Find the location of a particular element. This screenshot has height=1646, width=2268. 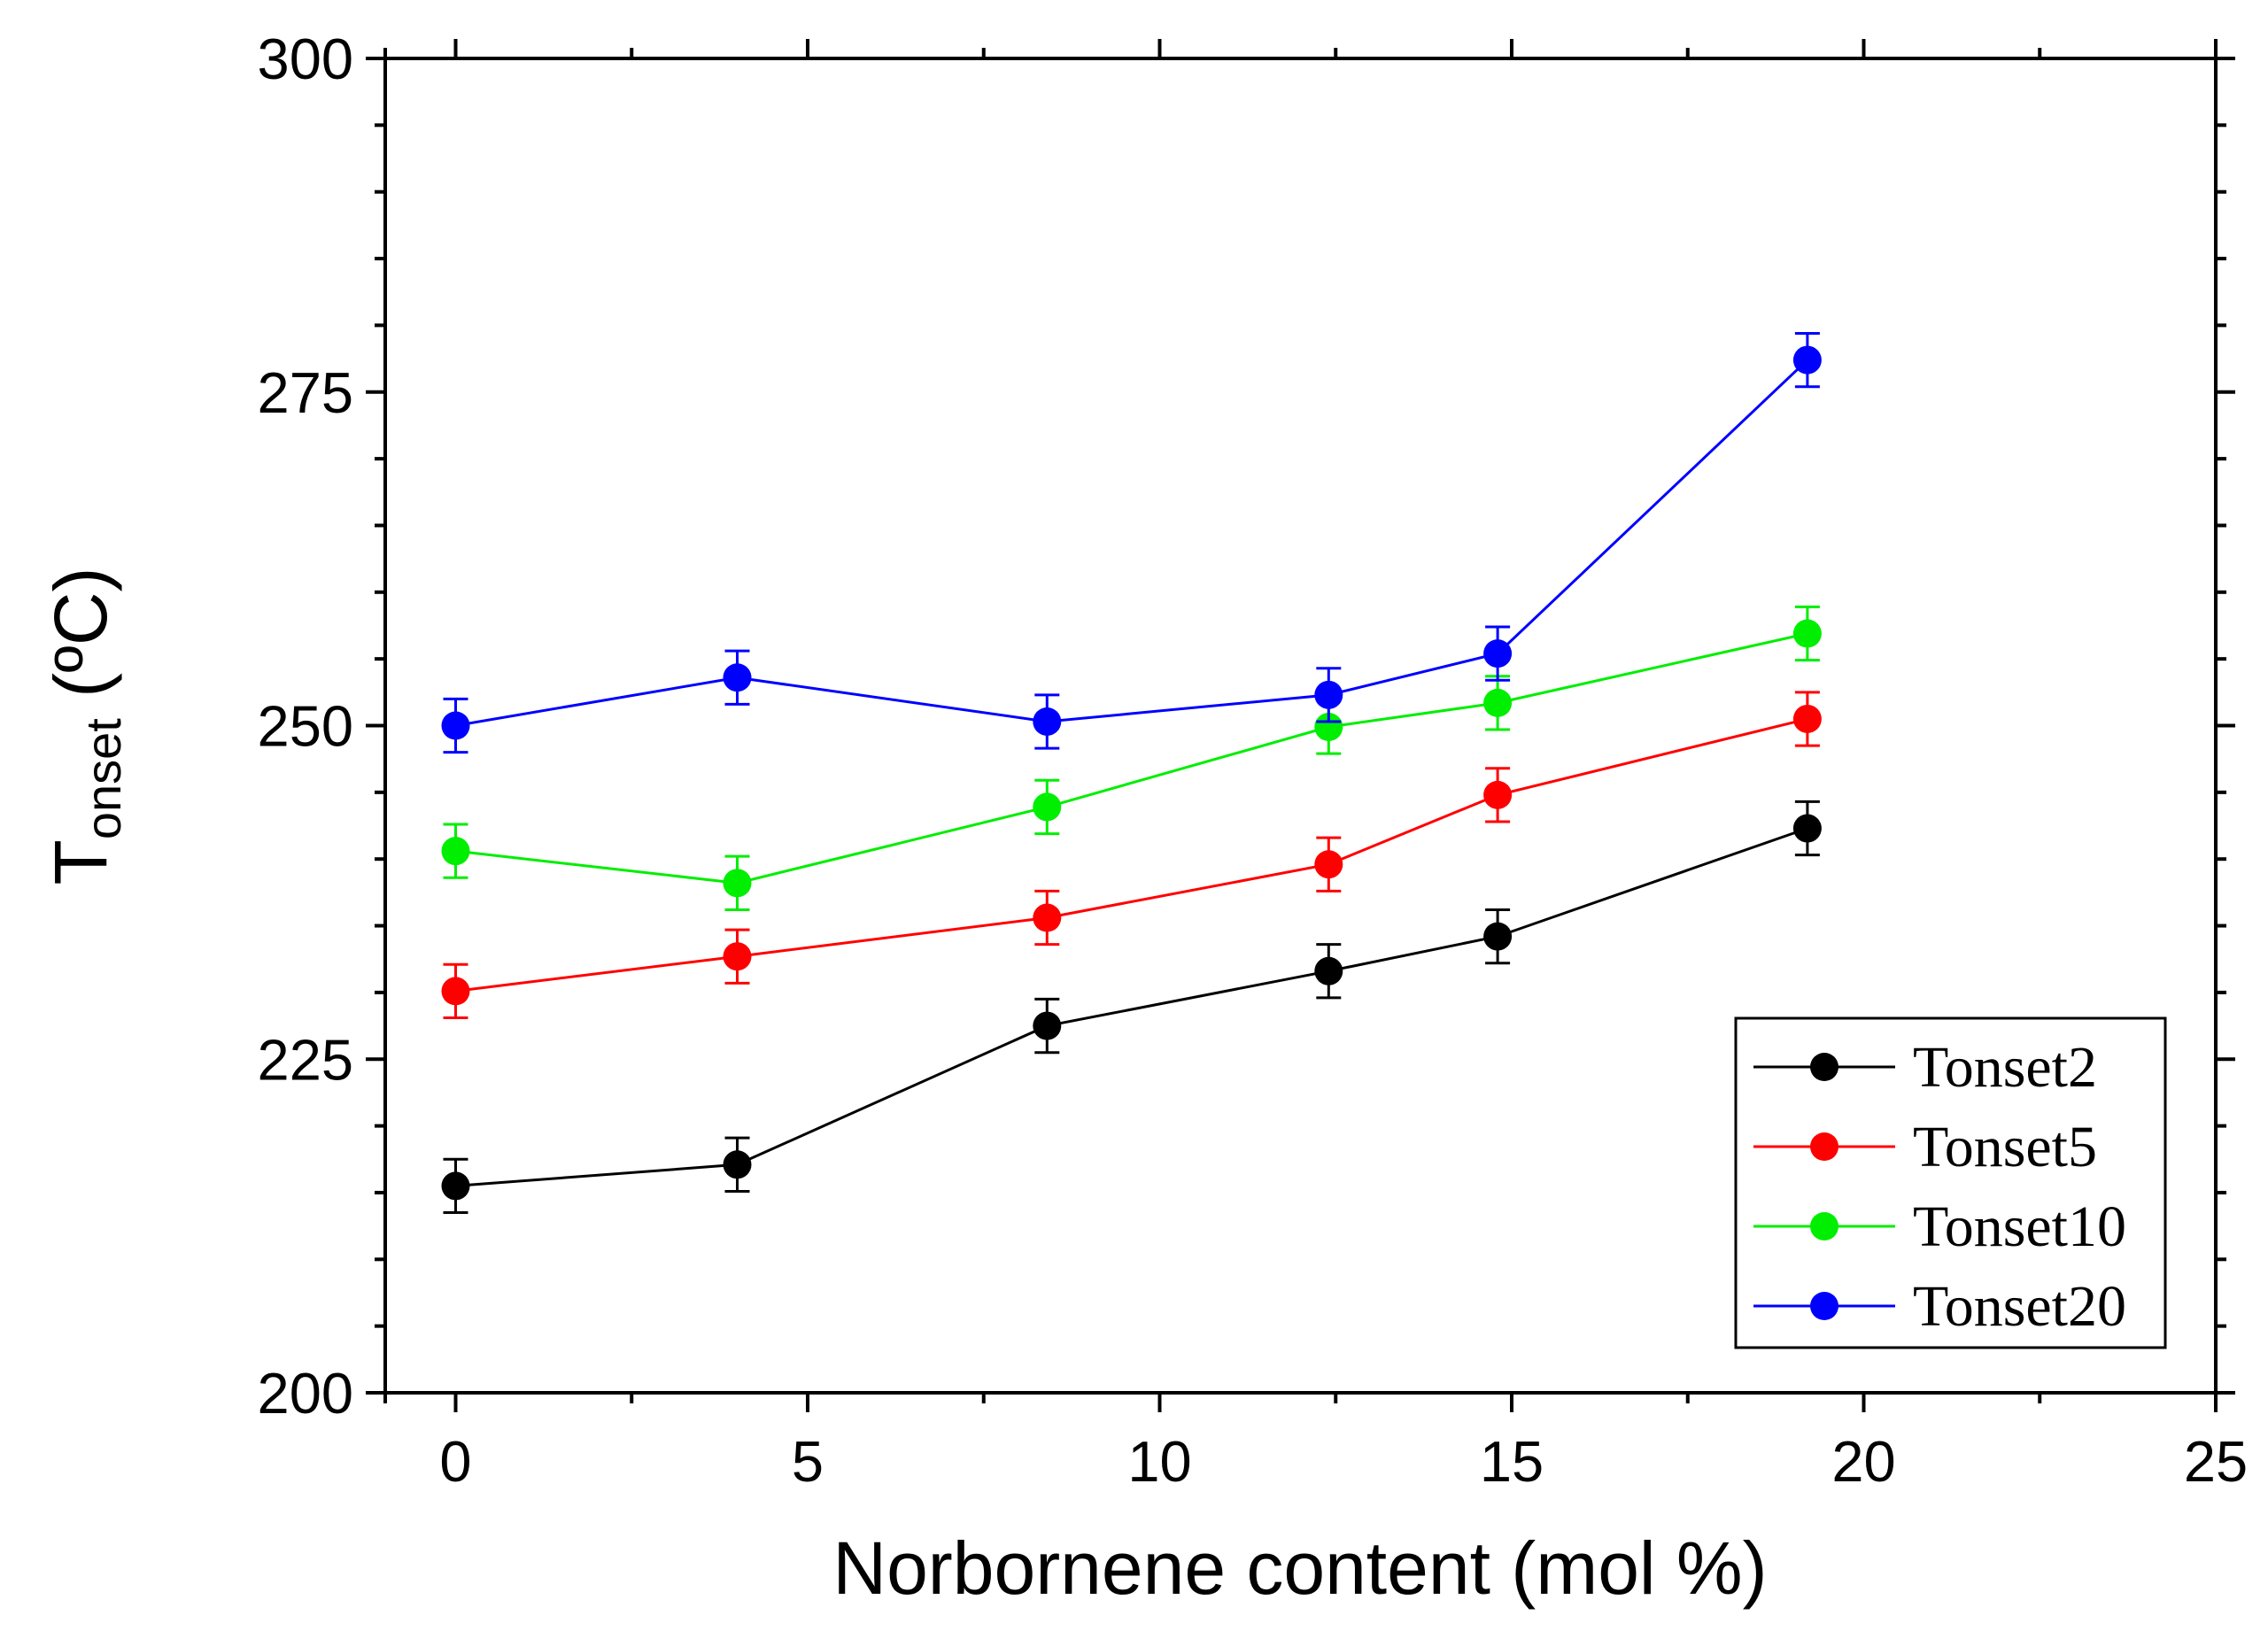

legend: Tonset2 Tonset5 Tonset10 Tonset20 is located at coordinates (1951, 1182).